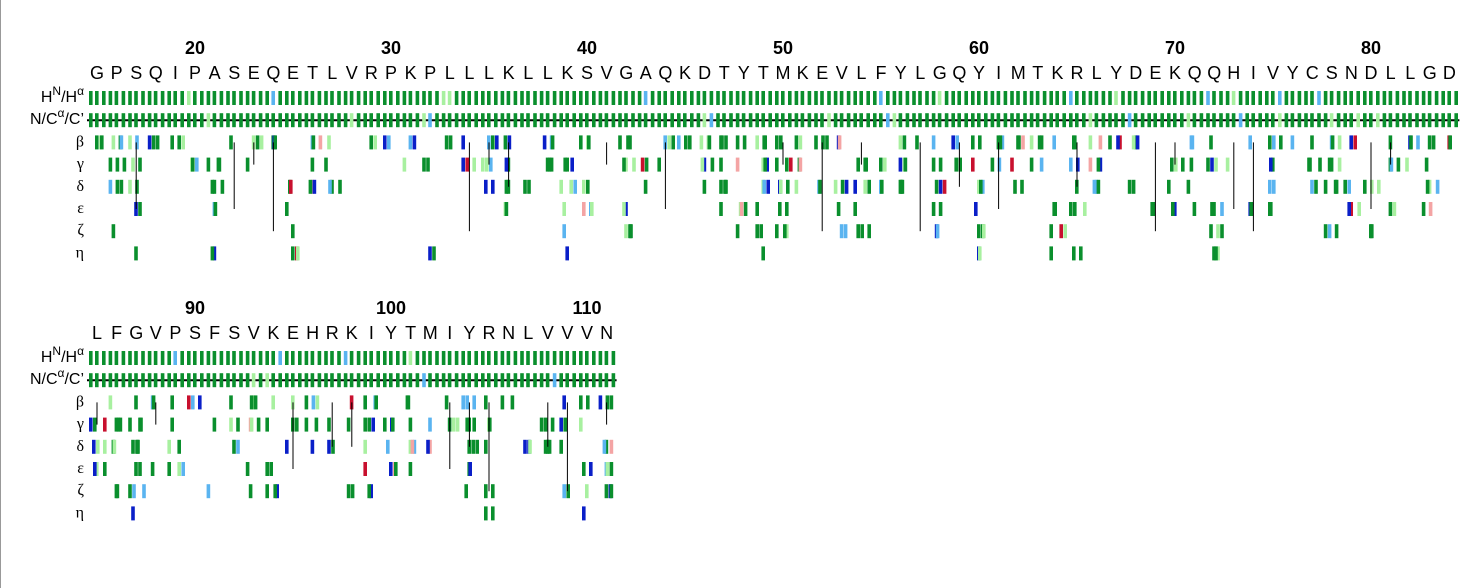  Describe the element at coordinates (80, 468) in the screenshot. I see `row-label: ε` at that location.